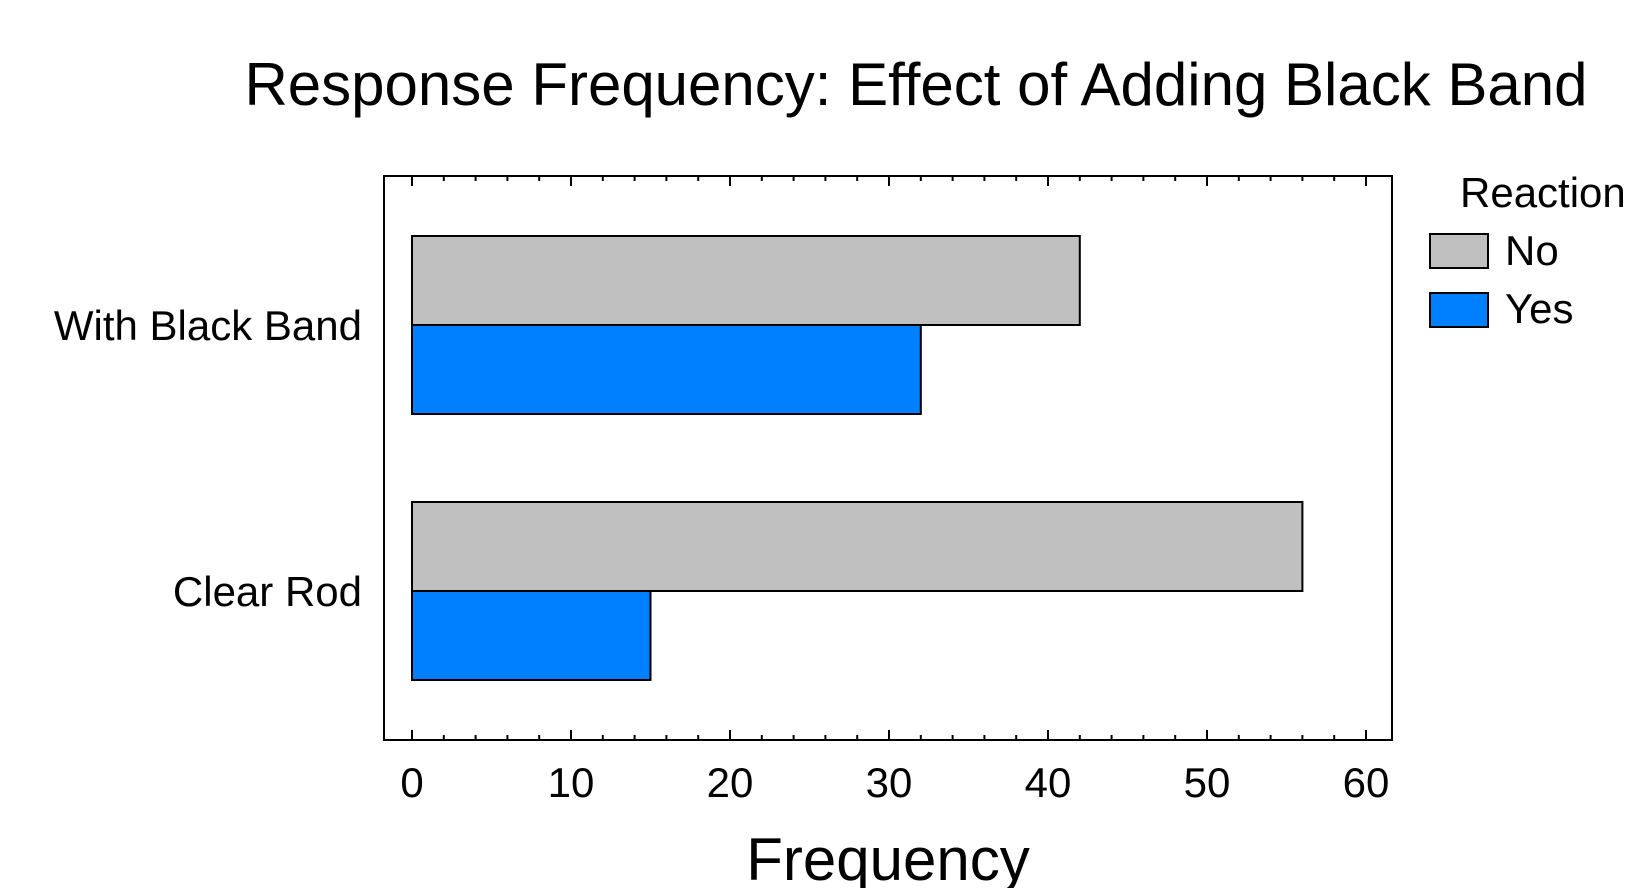  I want to click on category-label: With Black Band, so click(208, 325).